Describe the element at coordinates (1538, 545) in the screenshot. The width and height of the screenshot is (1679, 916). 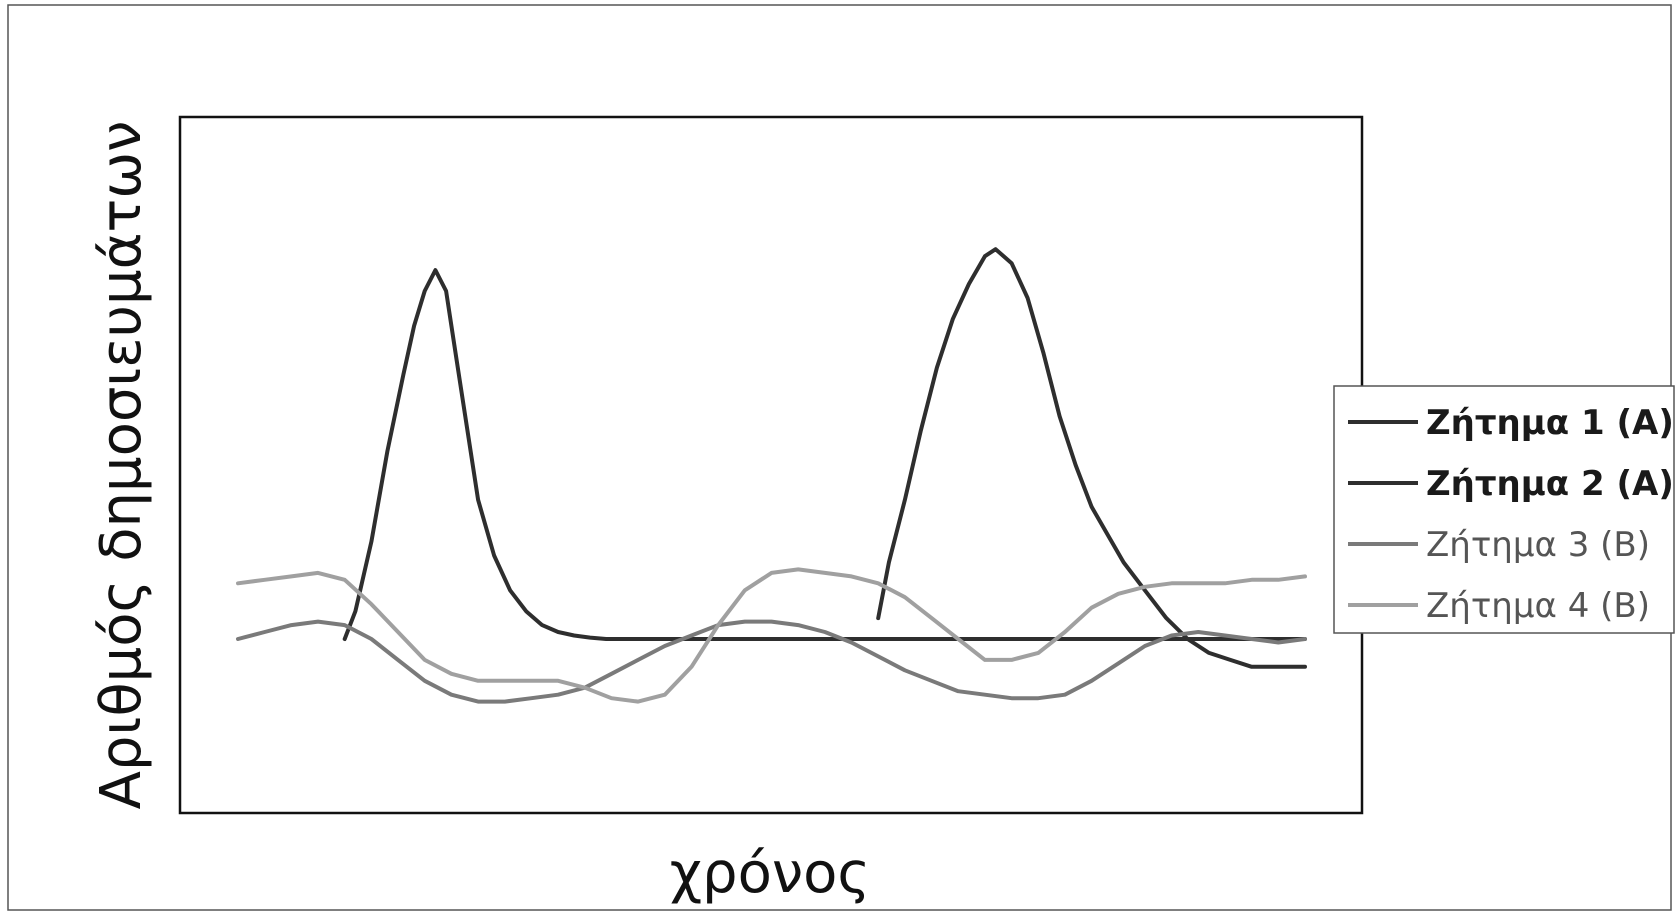
I see `legend-label-3: Ζήτημα 3 (Β)` at that location.